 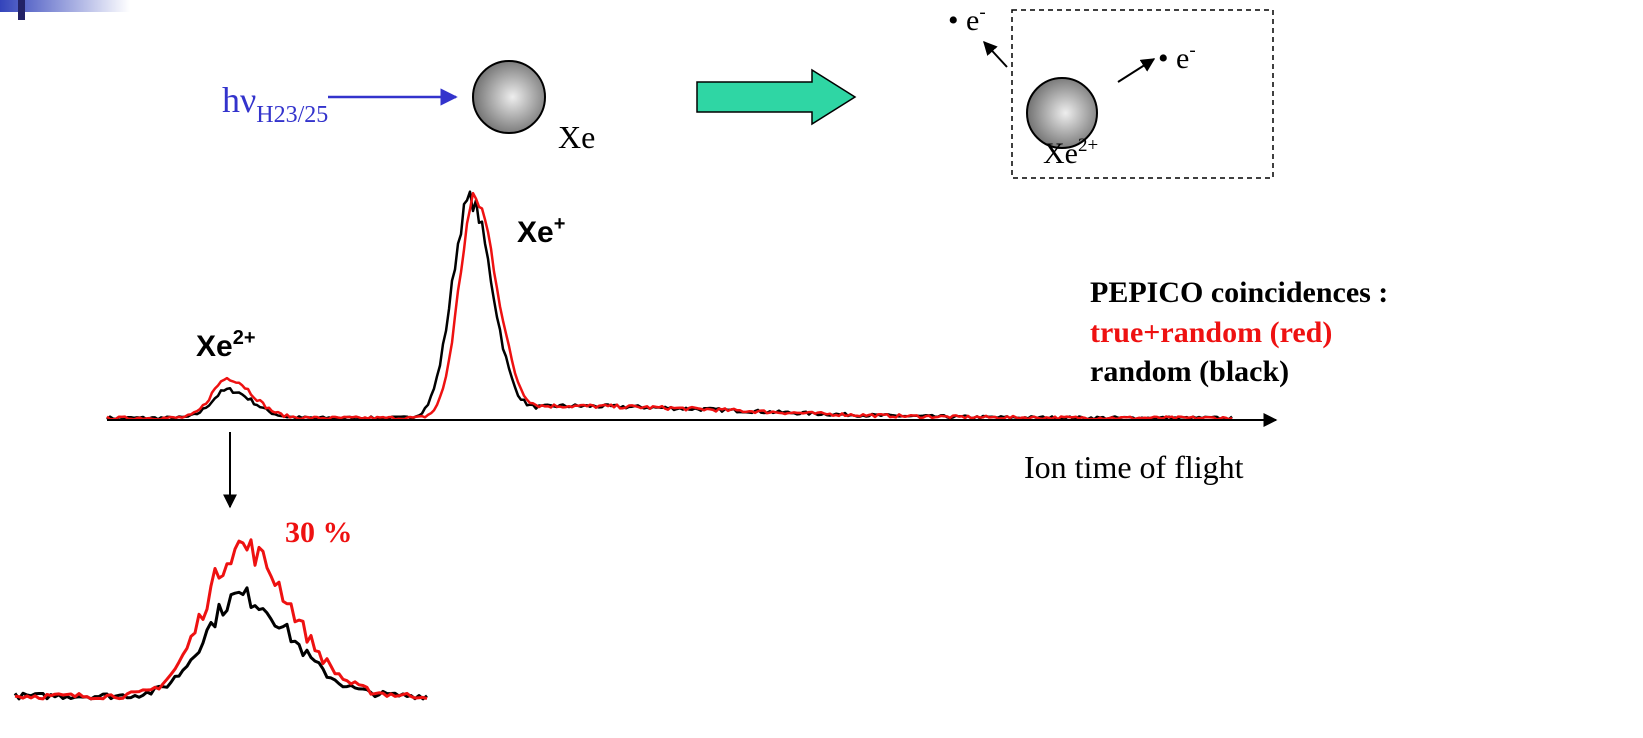 What do you see at coordinates (1060, 153) in the screenshot?
I see `ion-name: Xe` at bounding box center [1060, 153].